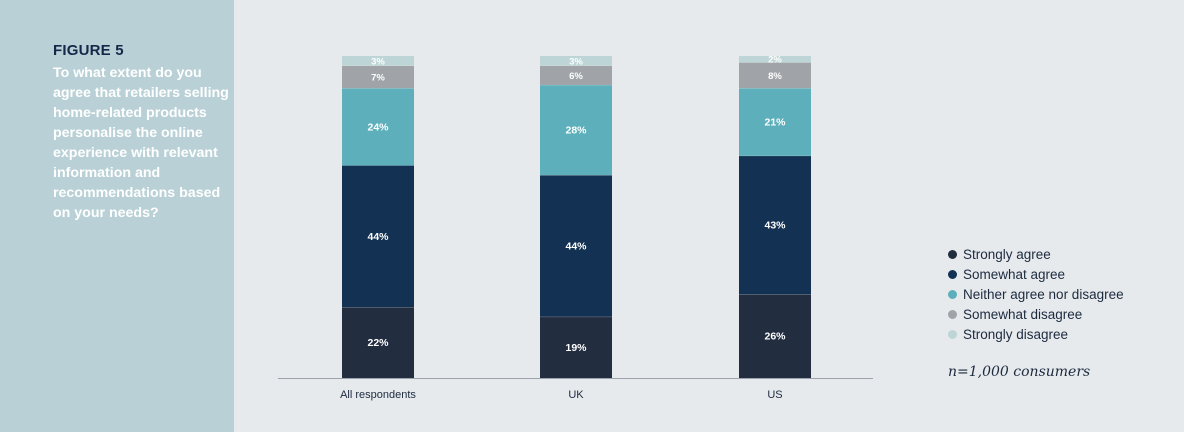  Describe the element at coordinates (88, 50) in the screenshot. I see `figure-label: FIGURE 5` at that location.